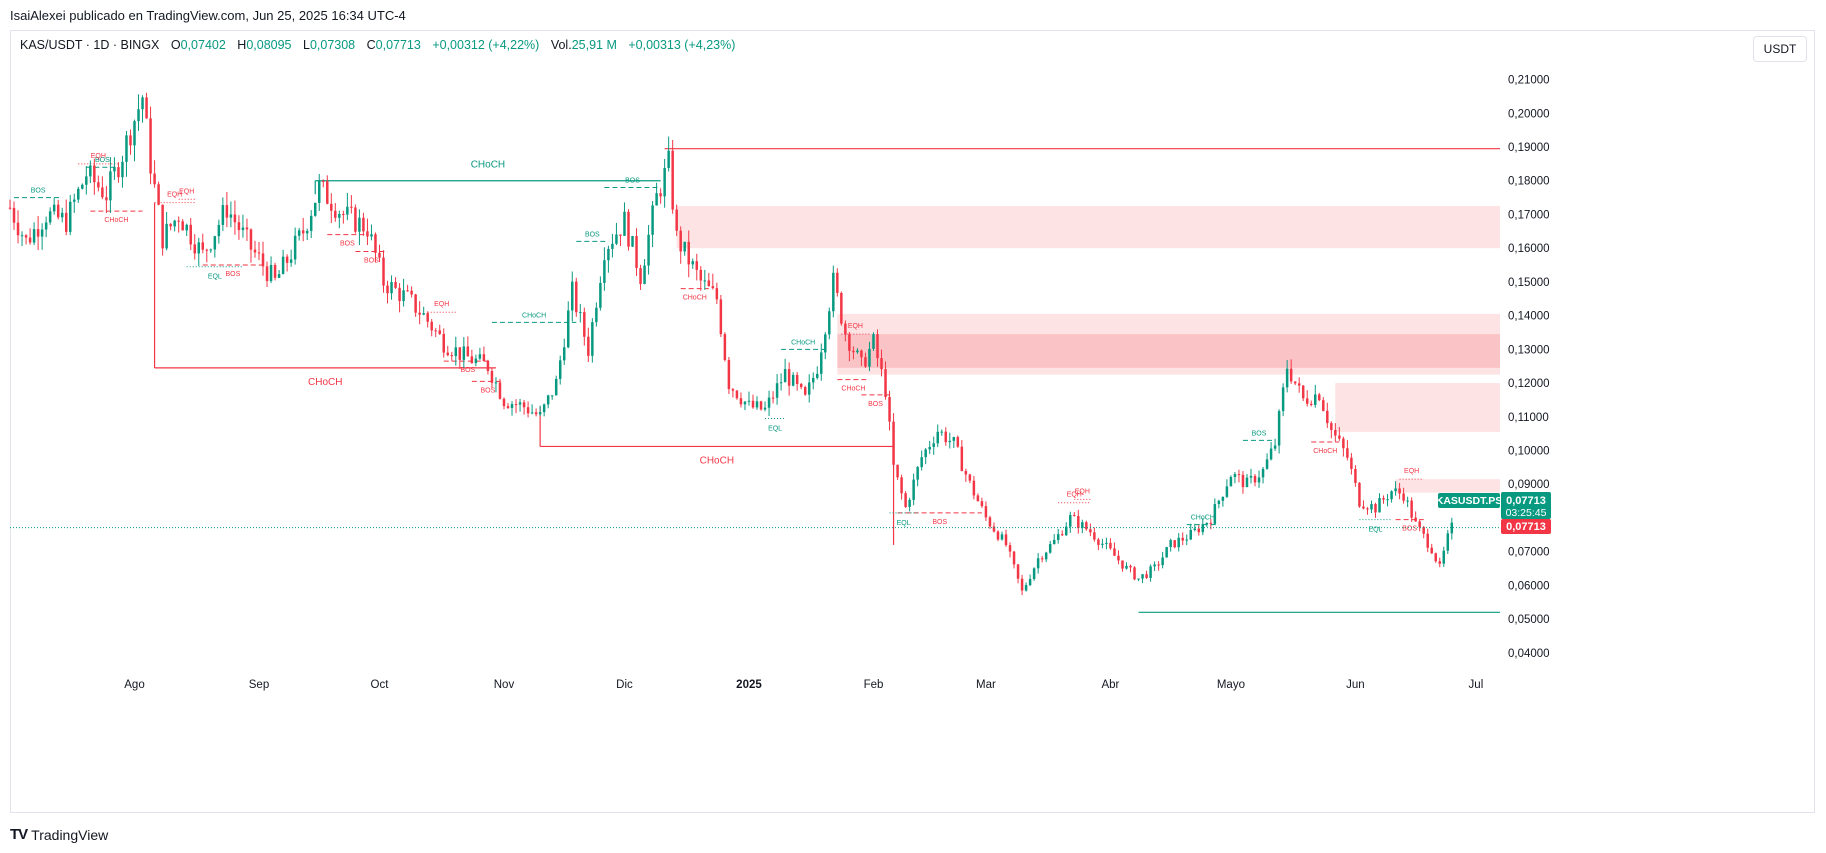  What do you see at coordinates (1529, 553) in the screenshot?
I see `y-tick-label: 0,07000` at bounding box center [1529, 553].